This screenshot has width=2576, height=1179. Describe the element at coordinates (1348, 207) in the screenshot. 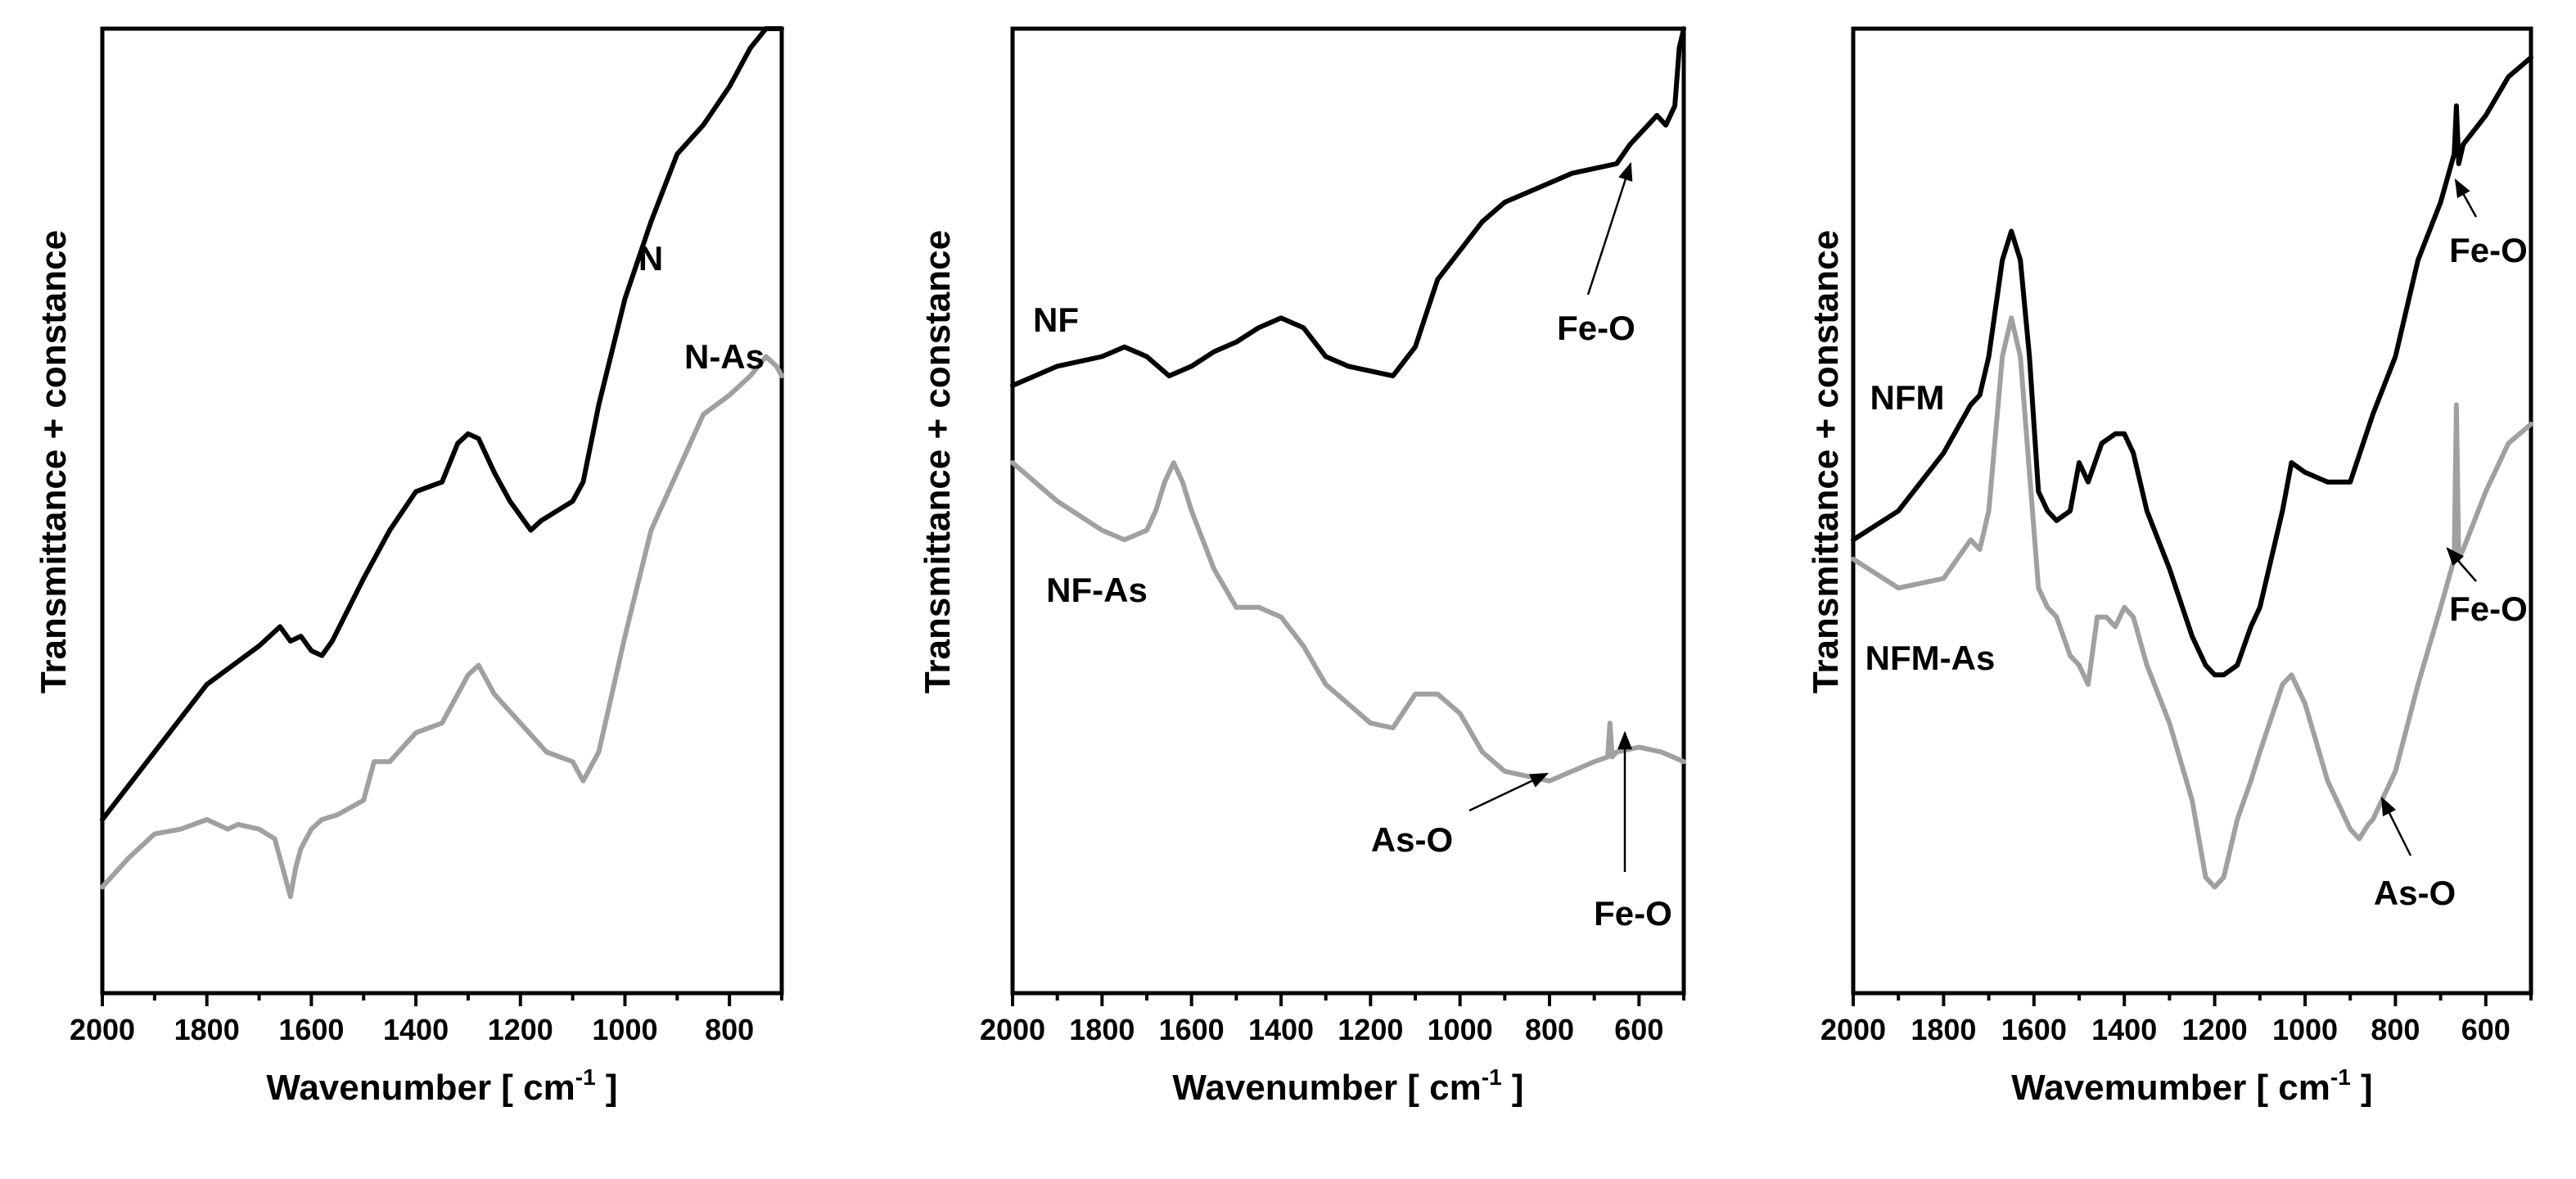

I see `series-line-nf` at that location.